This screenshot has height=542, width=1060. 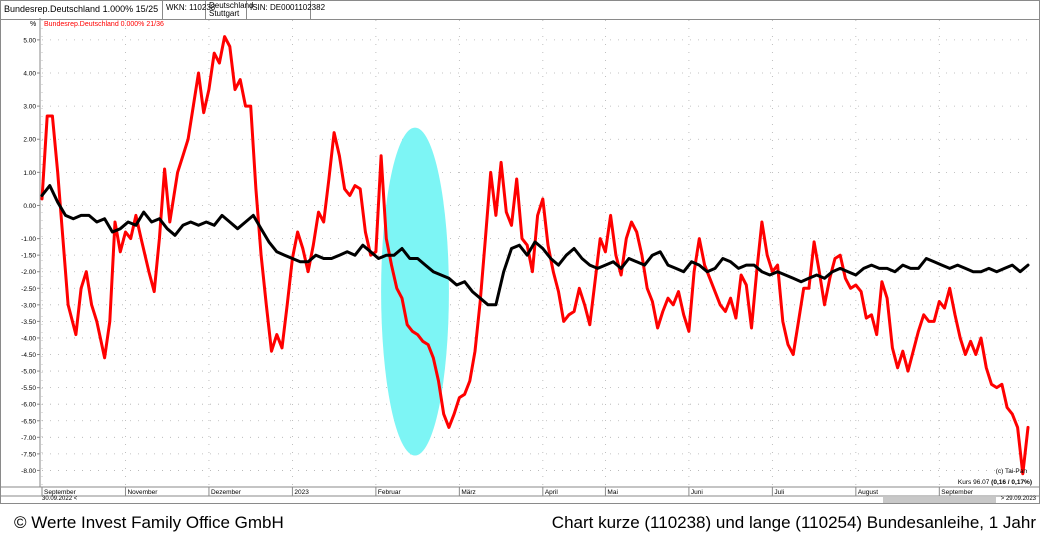 What do you see at coordinates (28, 471) in the screenshot?
I see `y-tick-label: -8.00` at bounding box center [28, 471].